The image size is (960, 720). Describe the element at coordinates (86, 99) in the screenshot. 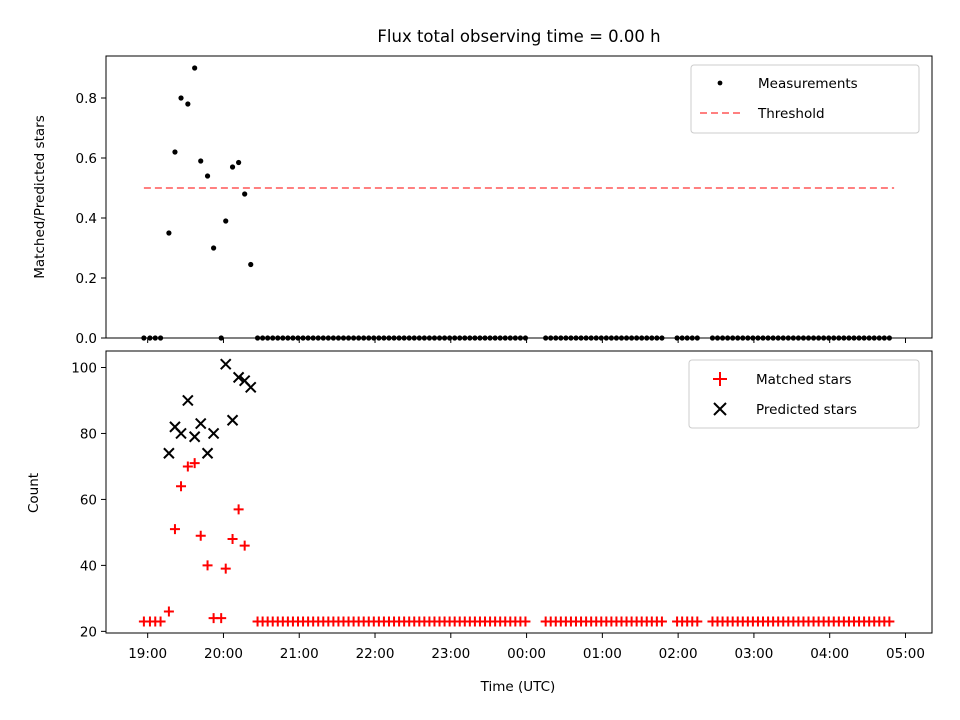

I see `ratio-ytick-label: 0.8` at that location.